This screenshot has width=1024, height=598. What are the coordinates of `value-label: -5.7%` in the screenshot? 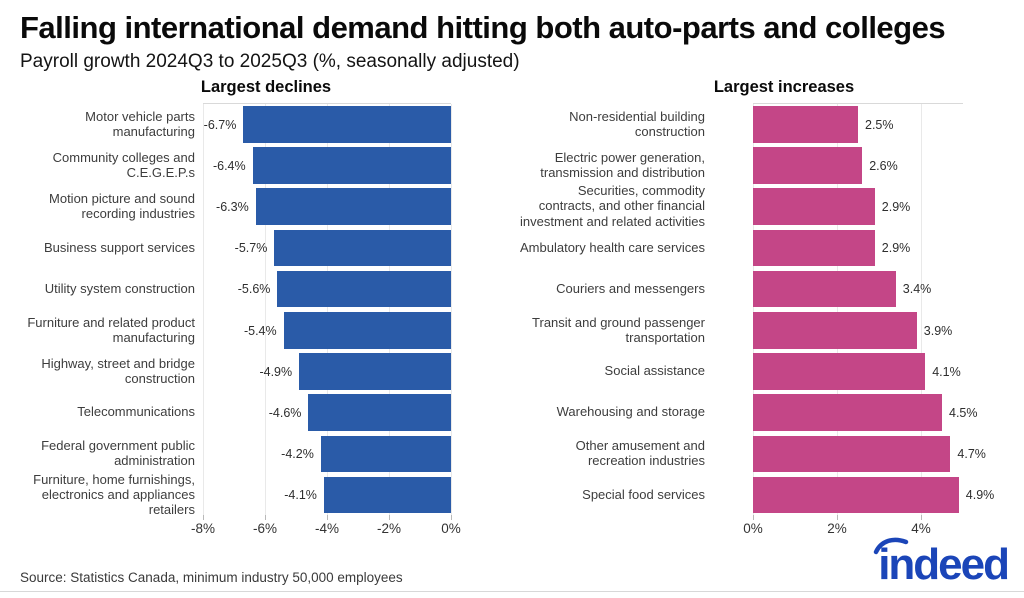 It's located at (251, 248).